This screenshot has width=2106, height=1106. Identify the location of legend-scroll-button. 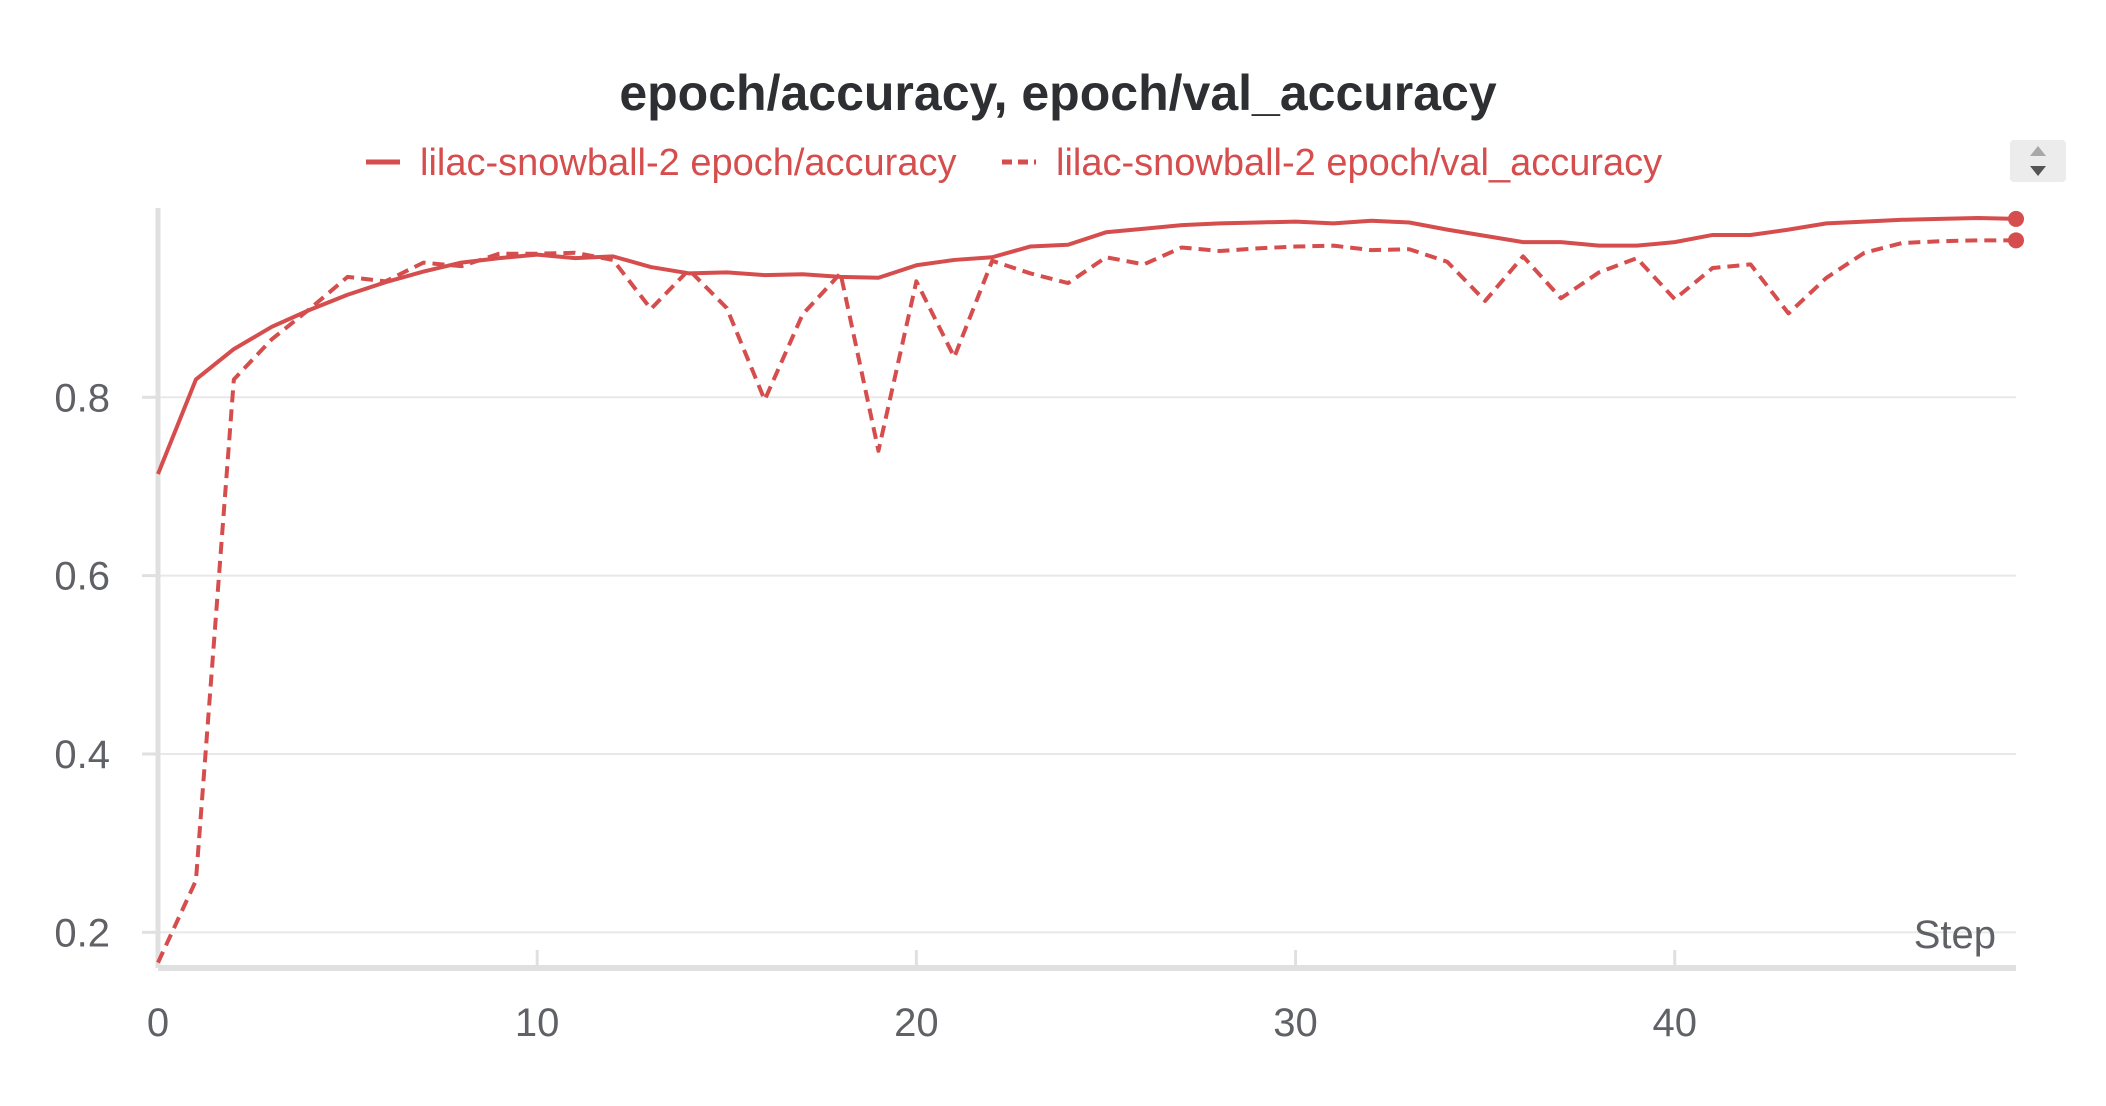
(2038, 161).